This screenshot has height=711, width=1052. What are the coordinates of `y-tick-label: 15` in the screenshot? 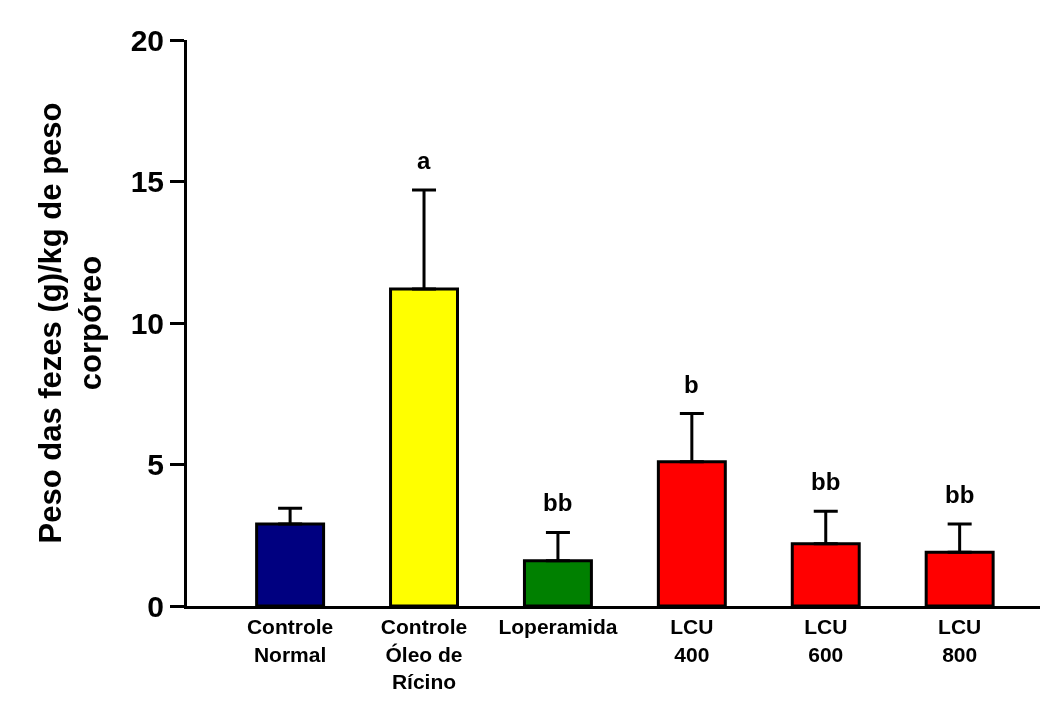 It's located at (147, 181).